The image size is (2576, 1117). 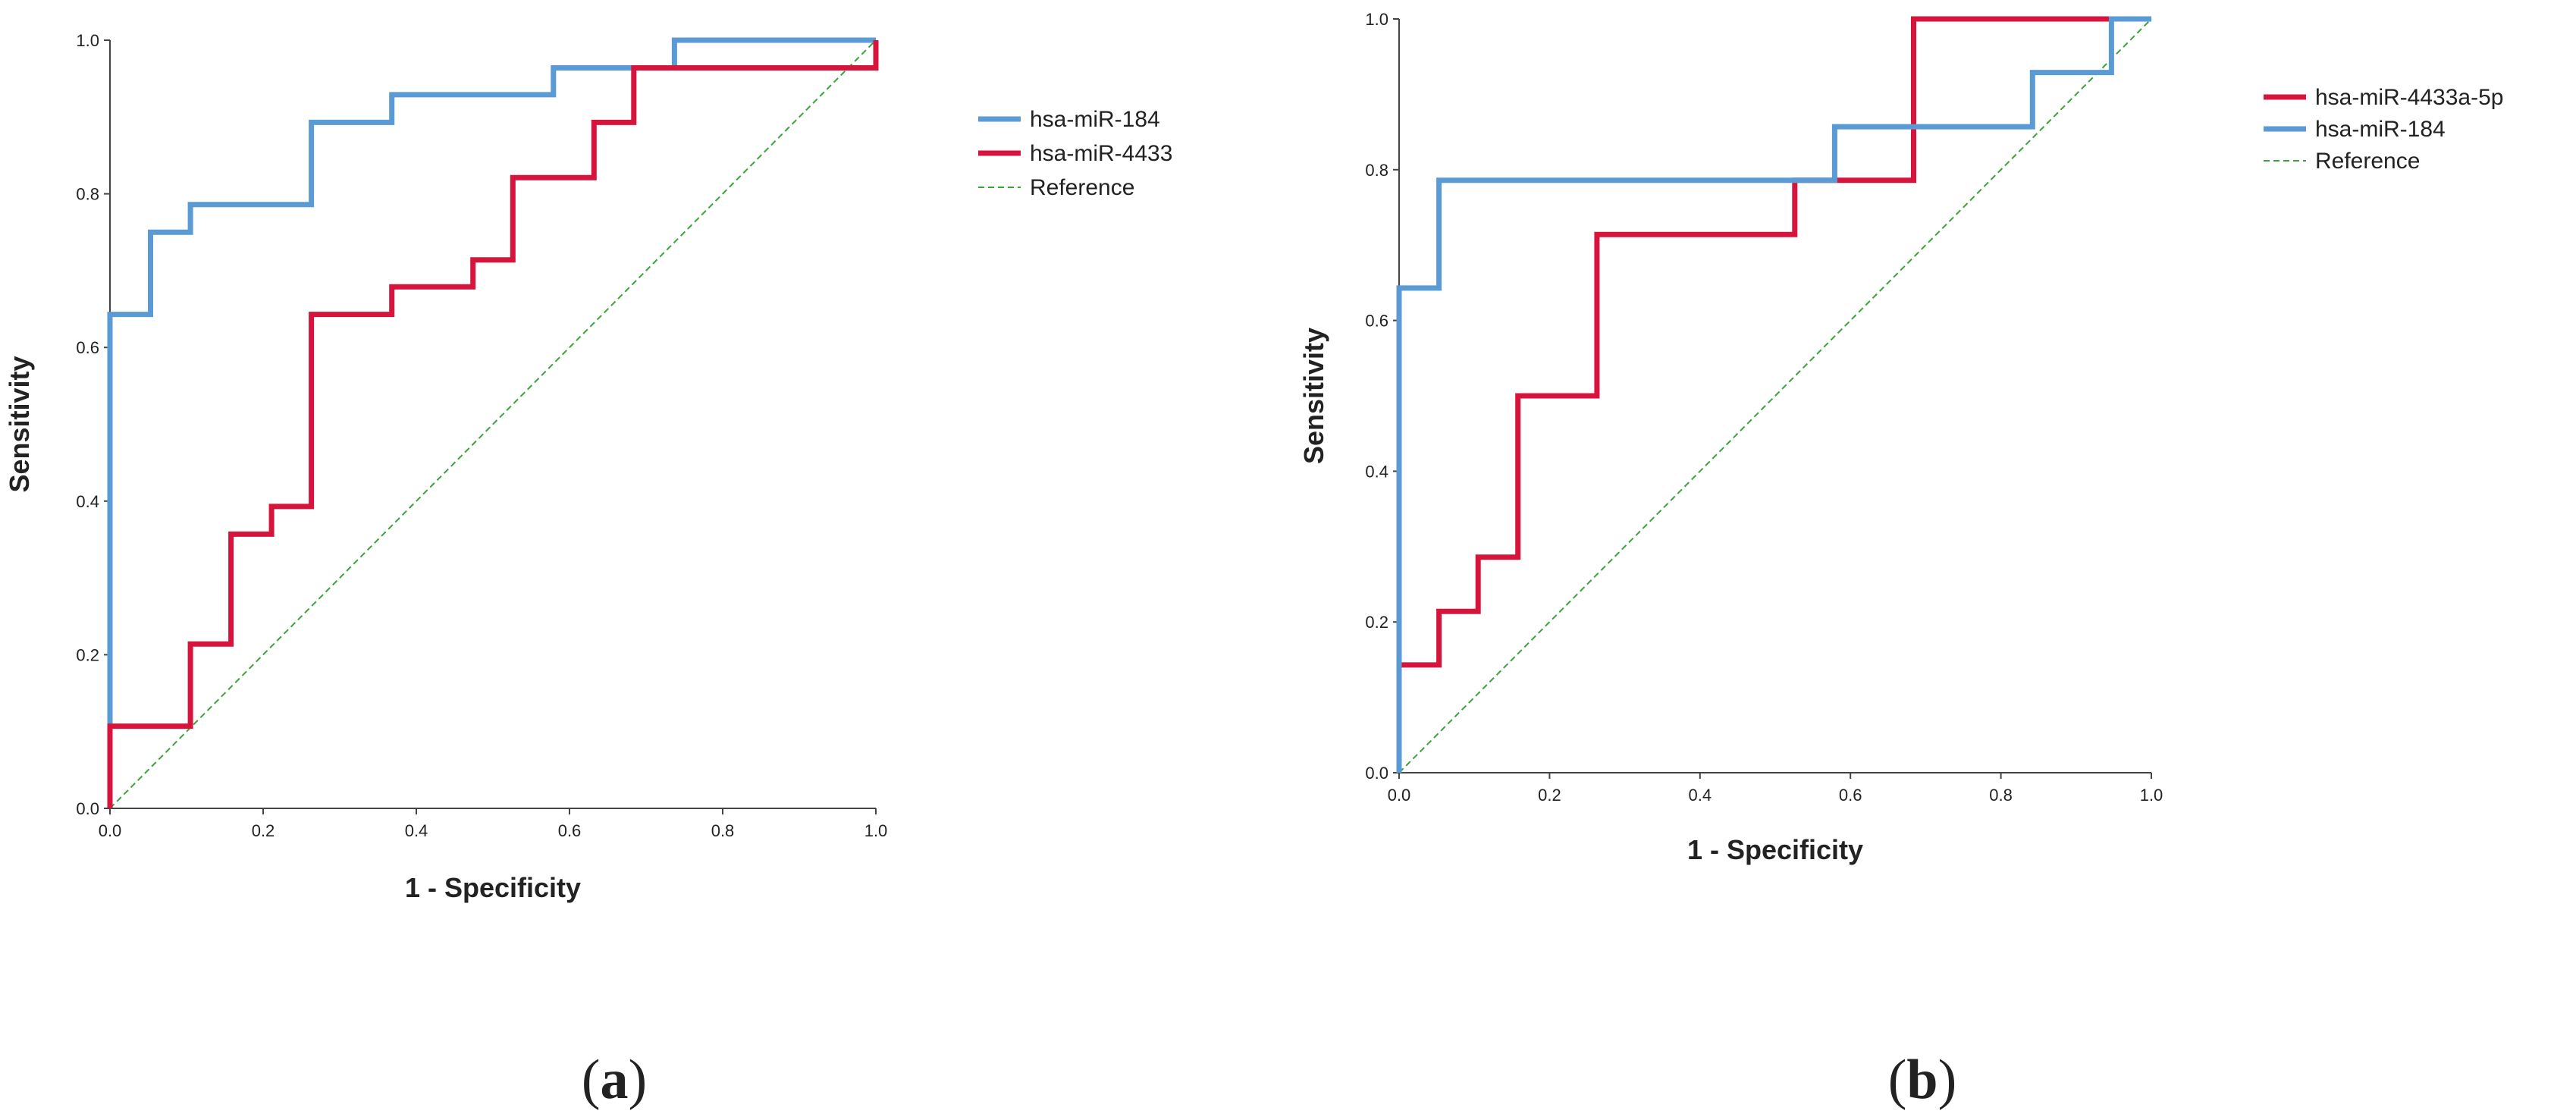 I want to click on panel-label: (a), so click(x=614, y=1080).